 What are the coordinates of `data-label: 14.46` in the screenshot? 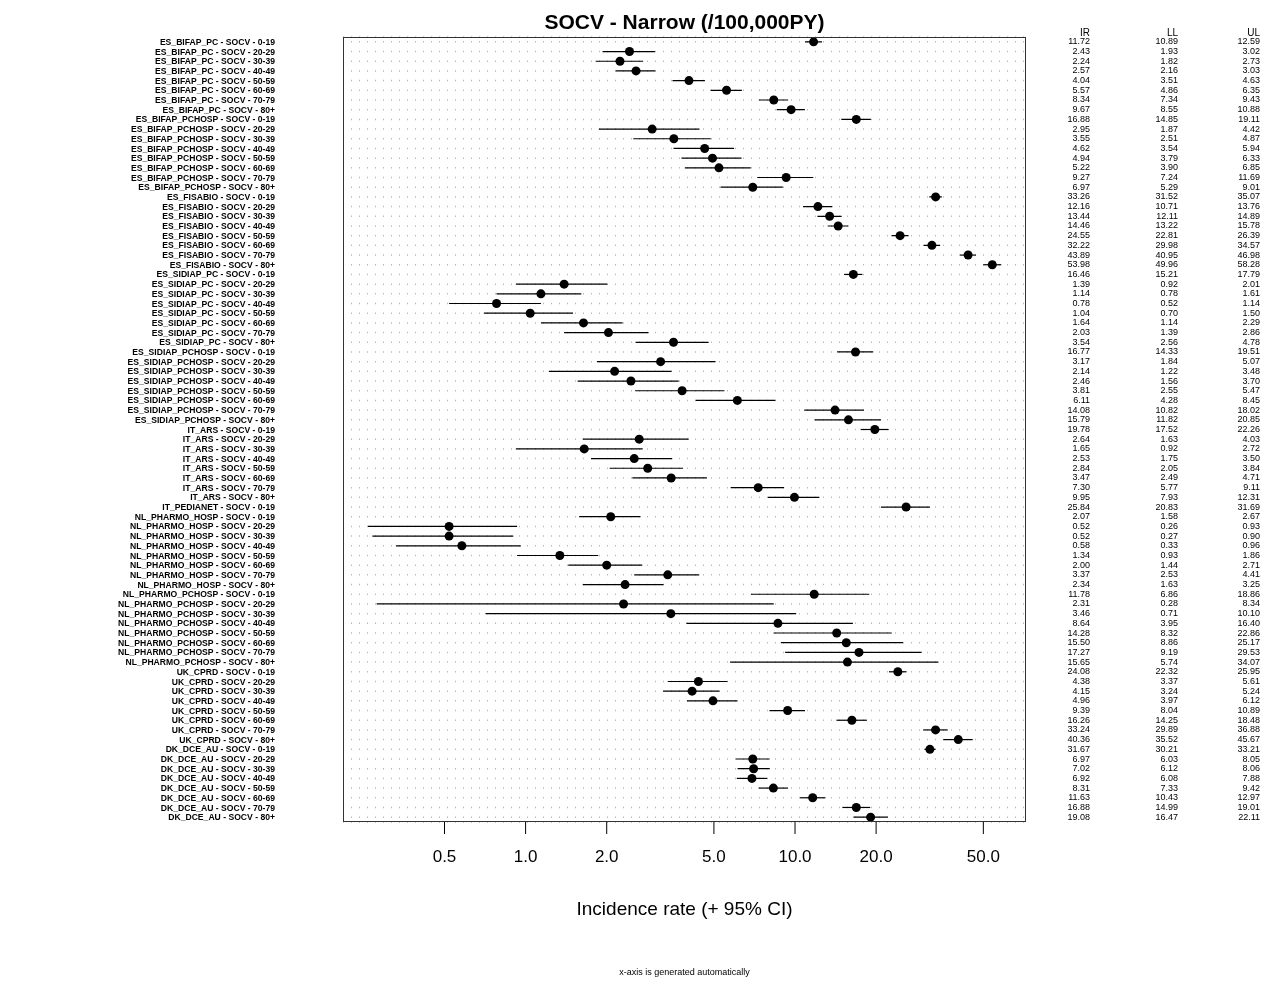 It's located at (1078, 225).